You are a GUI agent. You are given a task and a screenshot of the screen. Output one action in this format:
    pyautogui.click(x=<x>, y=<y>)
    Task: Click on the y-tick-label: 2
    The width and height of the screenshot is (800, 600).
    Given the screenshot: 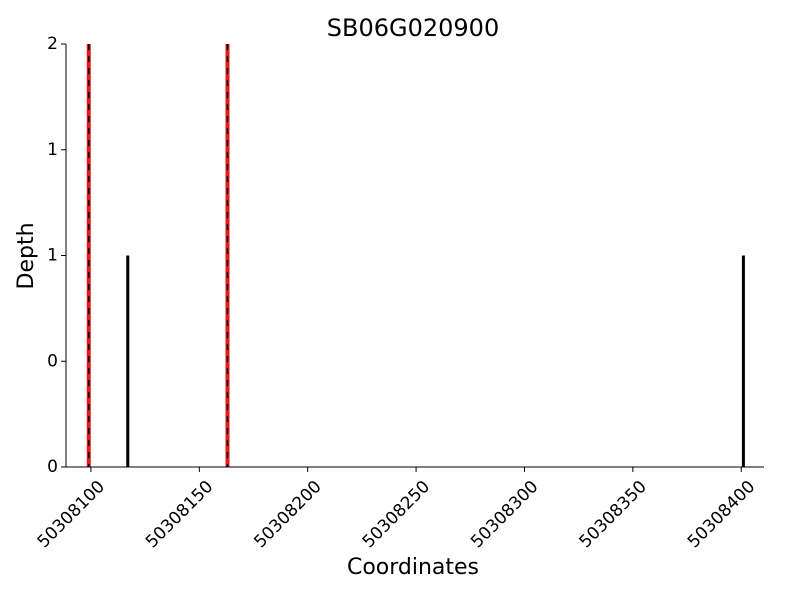 What is the action you would take?
    pyautogui.click(x=52, y=44)
    